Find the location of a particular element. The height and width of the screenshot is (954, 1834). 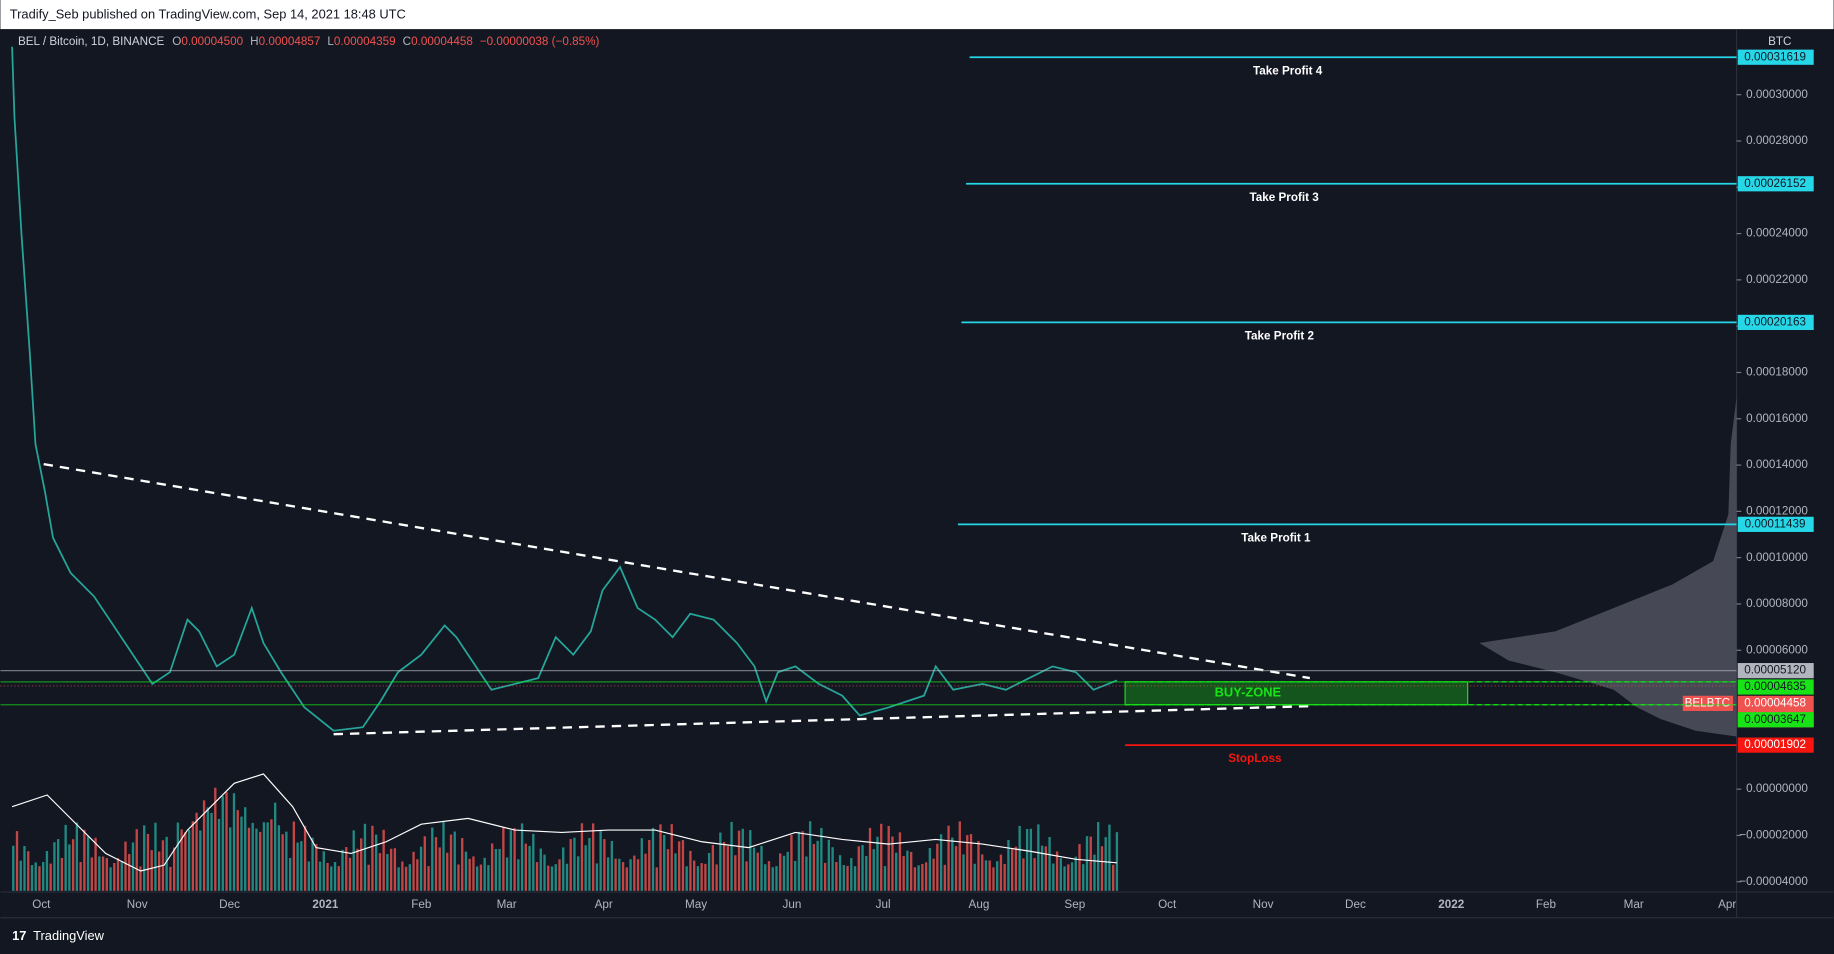

price-unit: BTC is located at coordinates (1779, 41).